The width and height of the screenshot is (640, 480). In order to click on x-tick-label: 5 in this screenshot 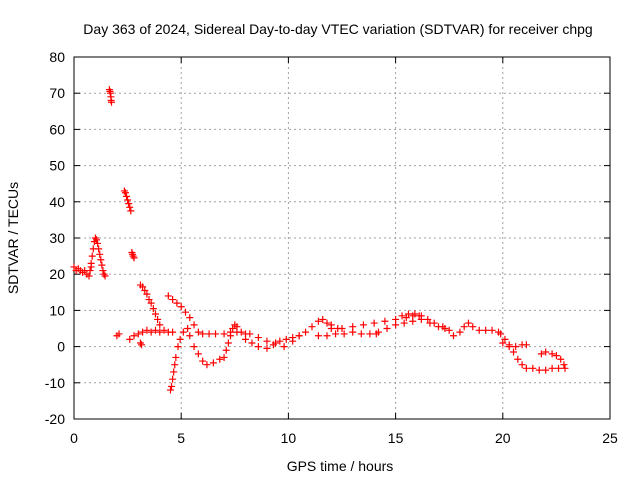, I will do `click(181, 438)`.